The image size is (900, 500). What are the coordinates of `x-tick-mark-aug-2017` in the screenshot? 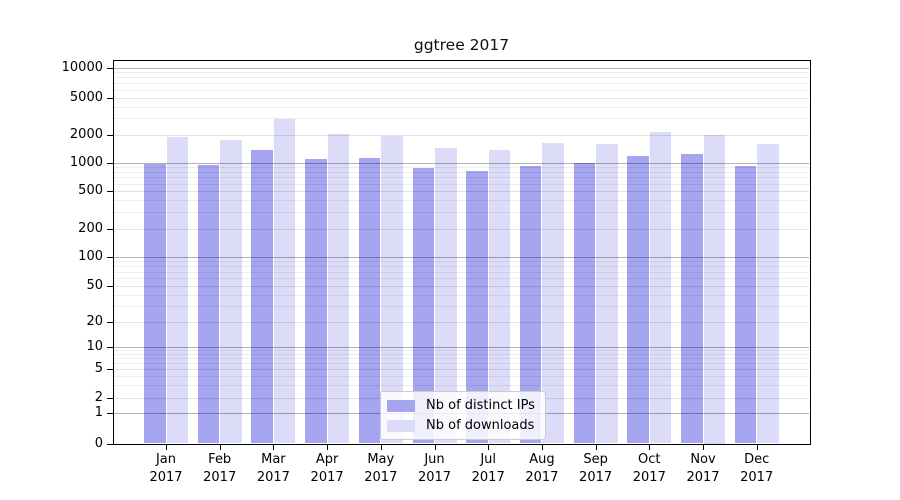 It's located at (542, 447).